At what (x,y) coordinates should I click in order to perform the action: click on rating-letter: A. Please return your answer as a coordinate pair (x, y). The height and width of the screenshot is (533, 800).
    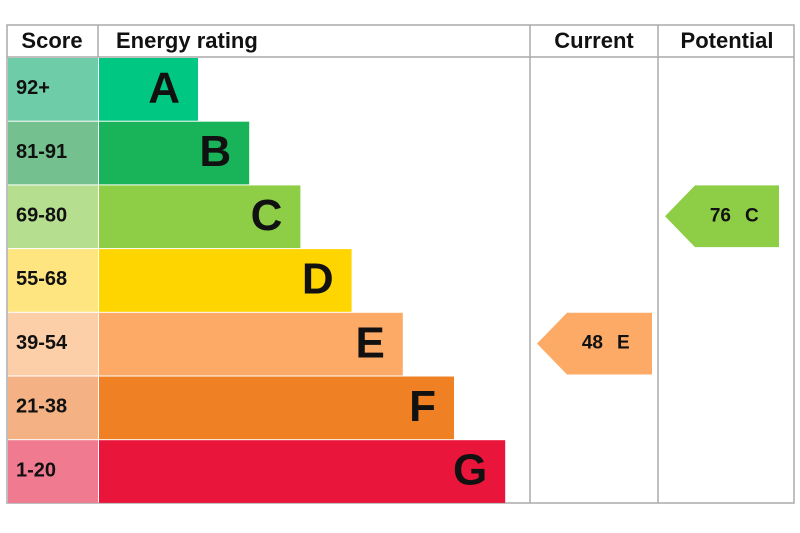
    Looking at the image, I should click on (164, 87).